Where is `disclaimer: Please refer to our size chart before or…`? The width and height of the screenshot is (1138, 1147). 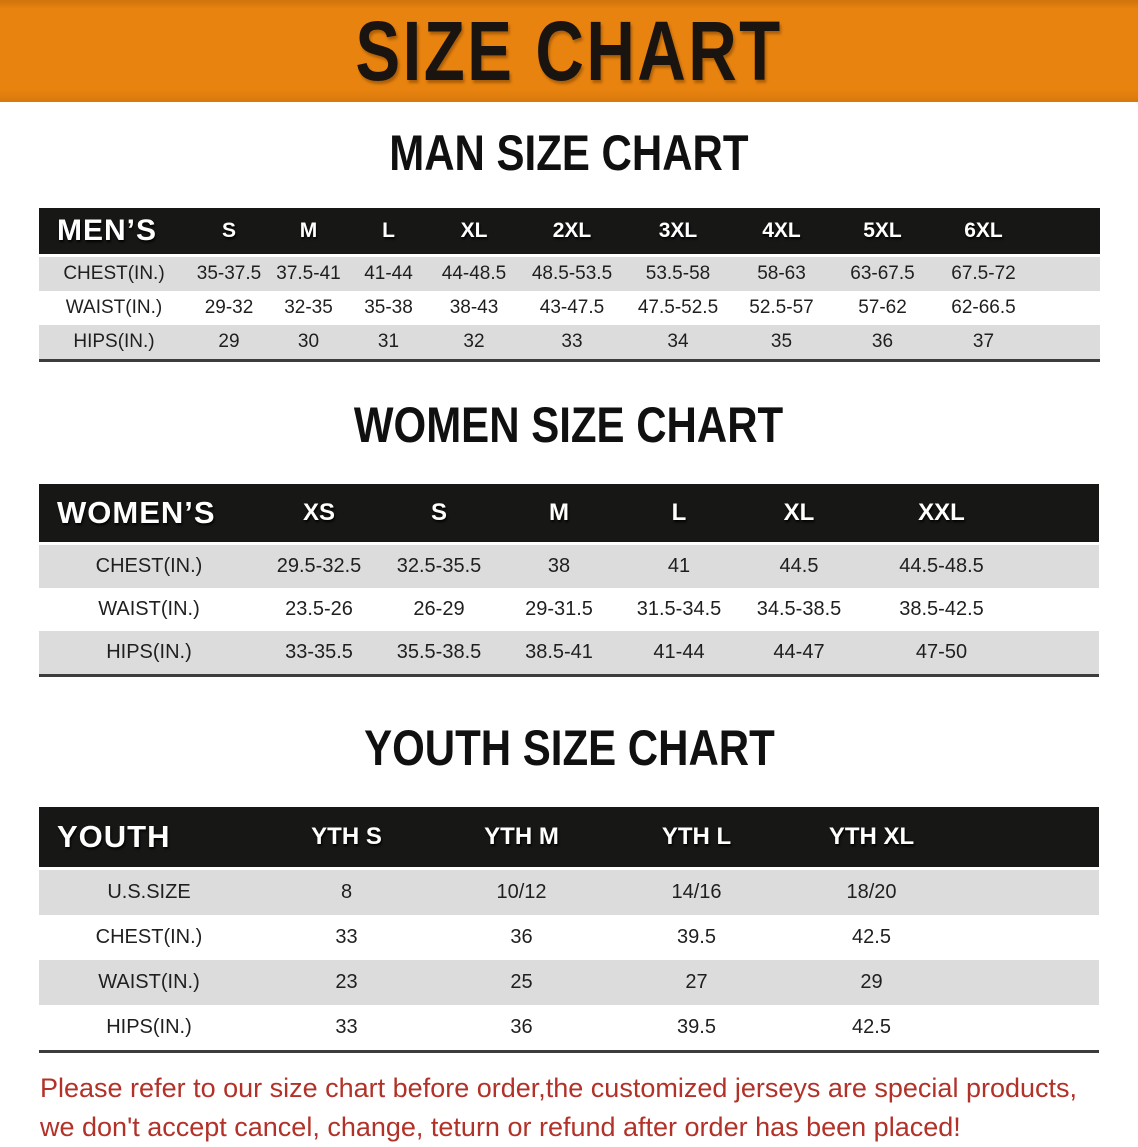
disclaimer: Please refer to our size chart before or… is located at coordinates (589, 1108).